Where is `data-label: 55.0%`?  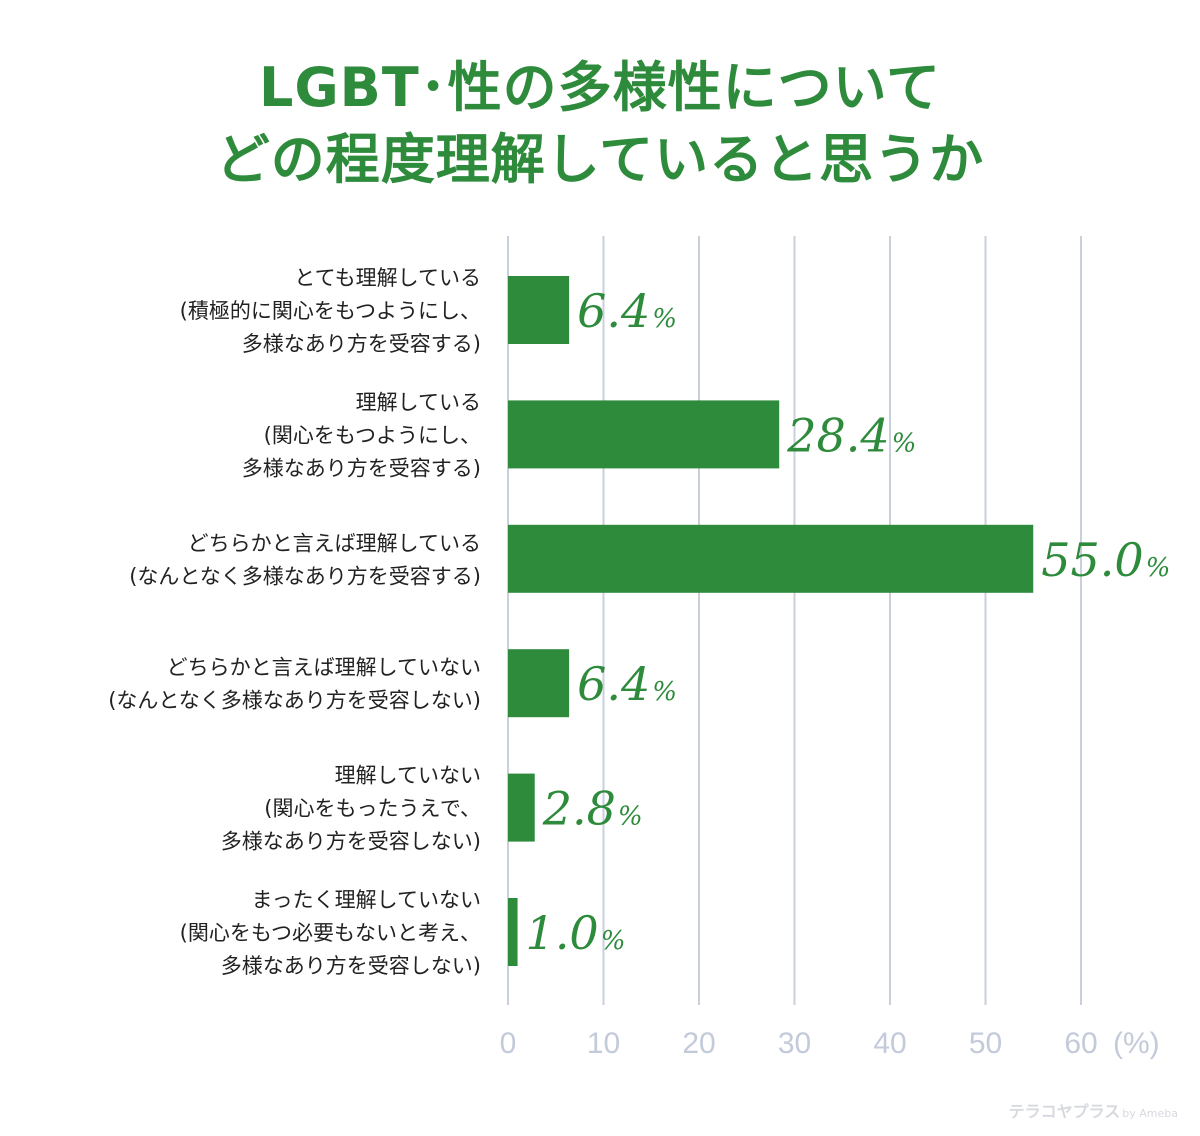
data-label: 55.0% is located at coordinates (1105, 560).